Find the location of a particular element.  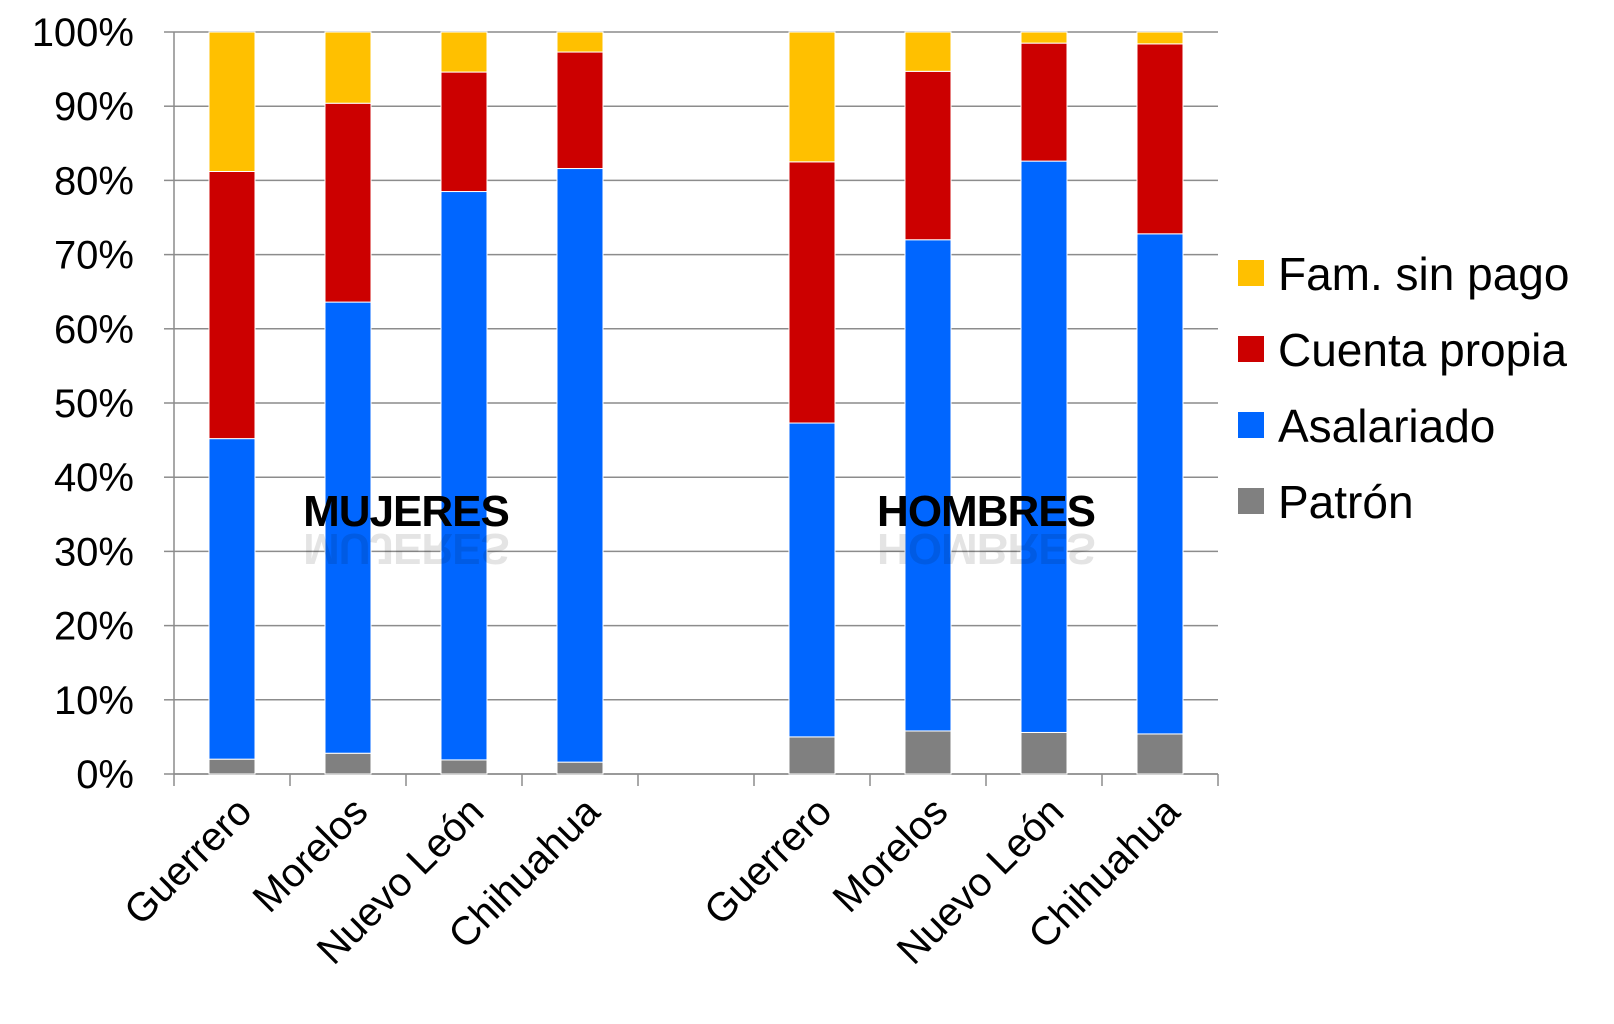

y-axis-ticks: 0% 10% 20% 30% 40% 50% 60% 70% 80% 90% 100% is located at coordinates (103, 404).